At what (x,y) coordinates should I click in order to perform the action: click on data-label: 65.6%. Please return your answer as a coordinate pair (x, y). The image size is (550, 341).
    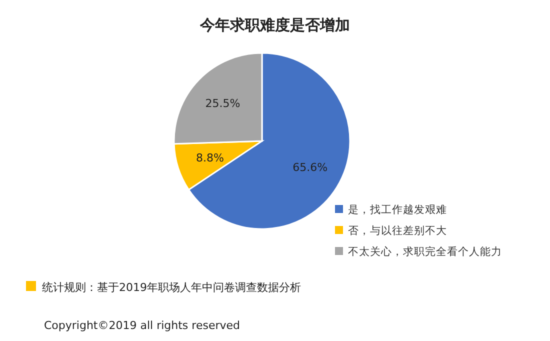
    Looking at the image, I should click on (310, 167).